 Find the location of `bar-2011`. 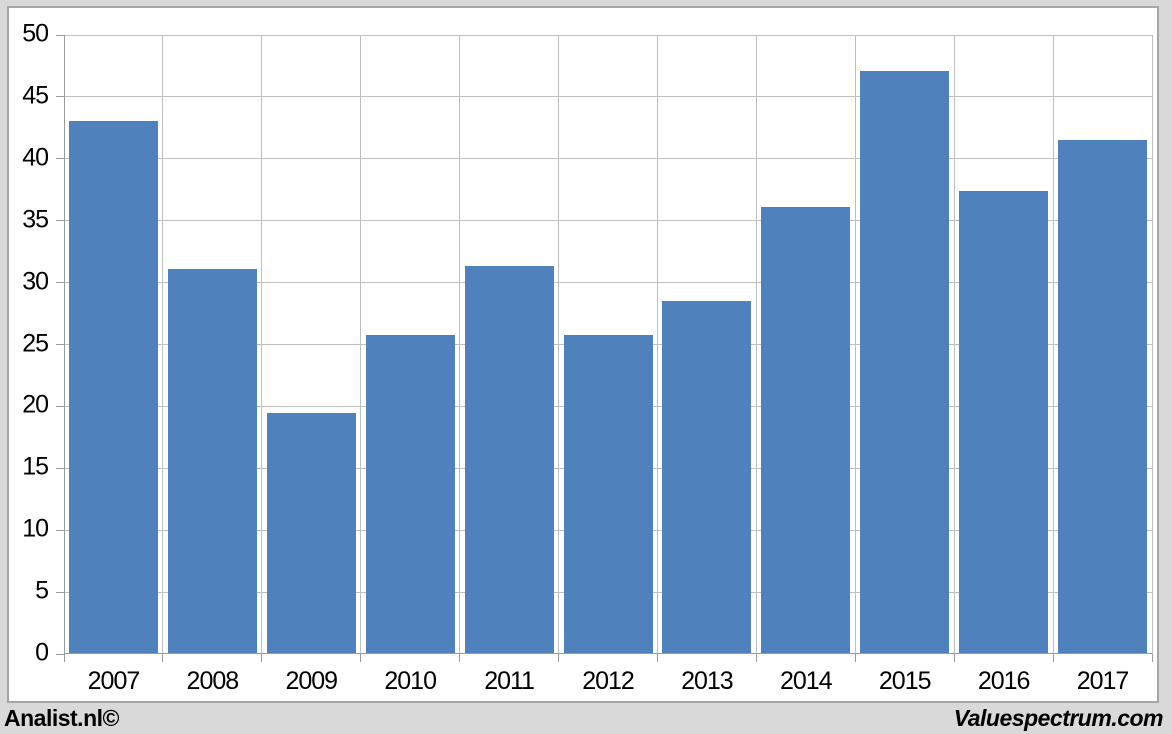

bar-2011 is located at coordinates (509, 459).